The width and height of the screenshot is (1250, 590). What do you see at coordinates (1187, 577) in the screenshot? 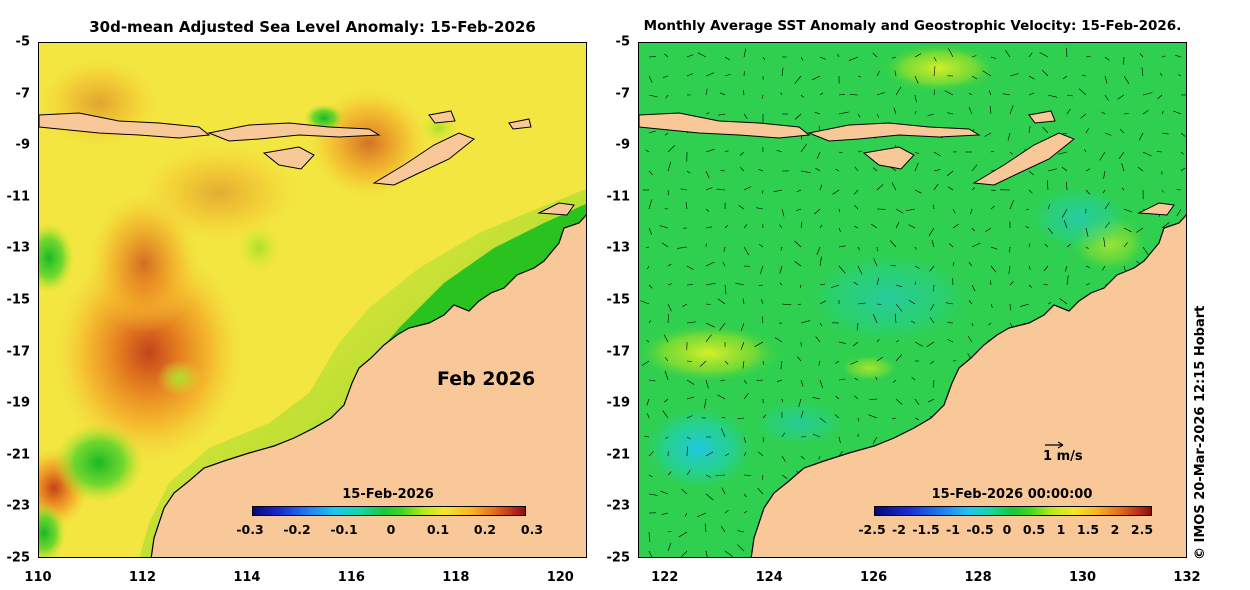
I see `longitude-tick-label: 132` at bounding box center [1187, 577].